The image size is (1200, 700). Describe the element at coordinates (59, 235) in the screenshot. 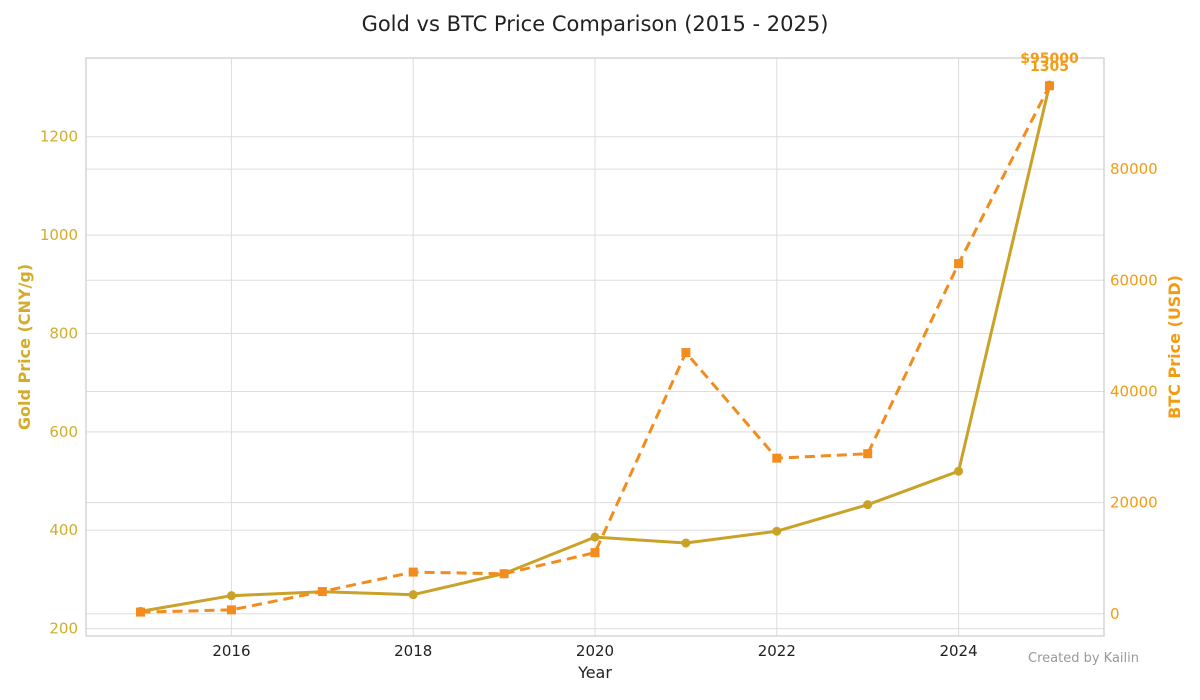

I see `left-tick-label: 1000` at that location.